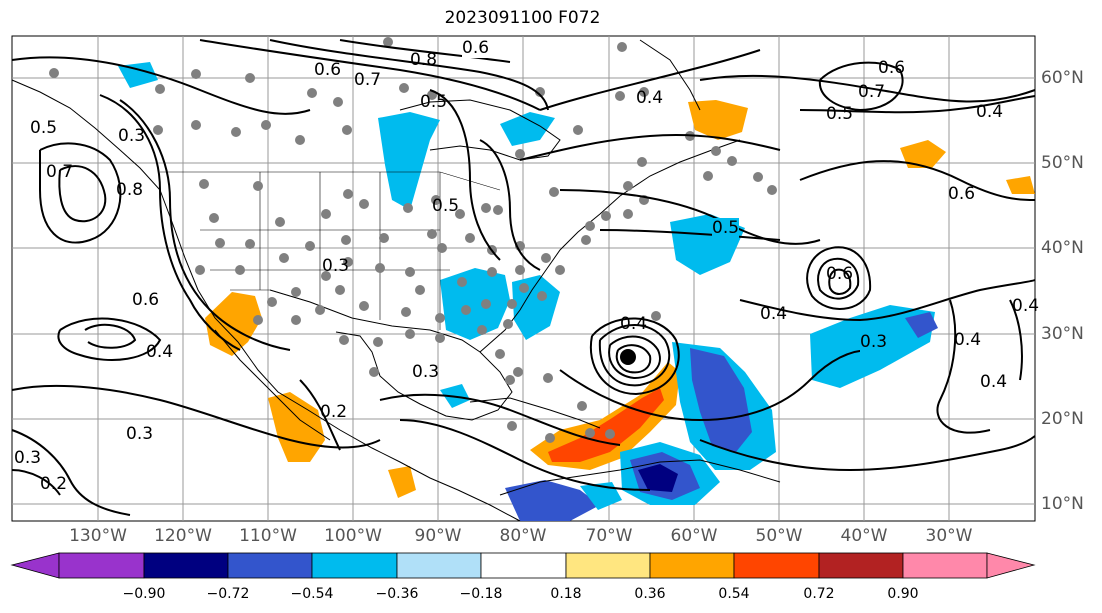 The height and width of the screenshot is (613, 1102). What do you see at coordinates (527, 129) in the screenshot?
I see `shade-blue-hudson` at bounding box center [527, 129].